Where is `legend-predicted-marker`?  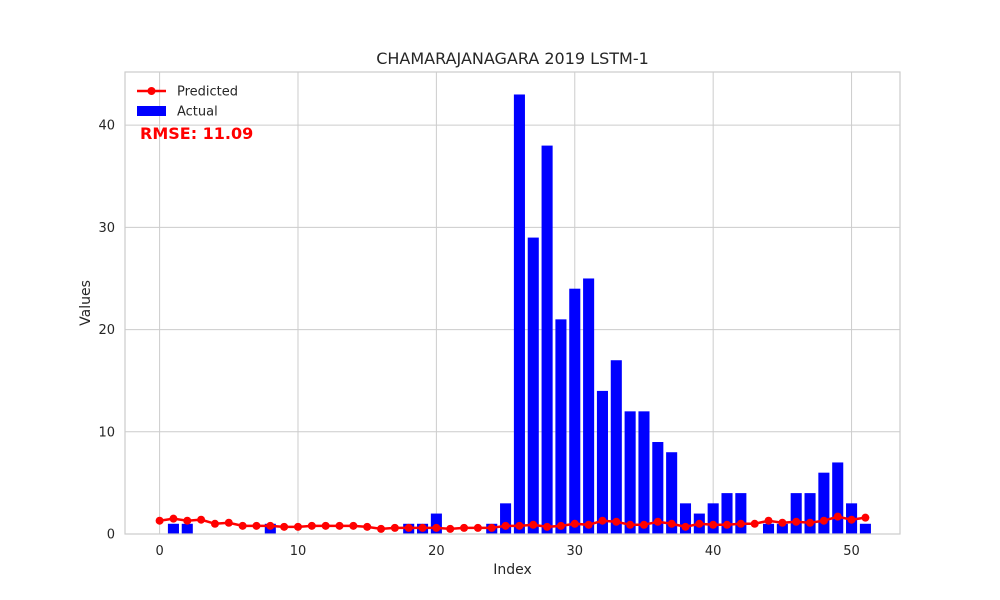
legend-predicted-marker is located at coordinates (151, 91).